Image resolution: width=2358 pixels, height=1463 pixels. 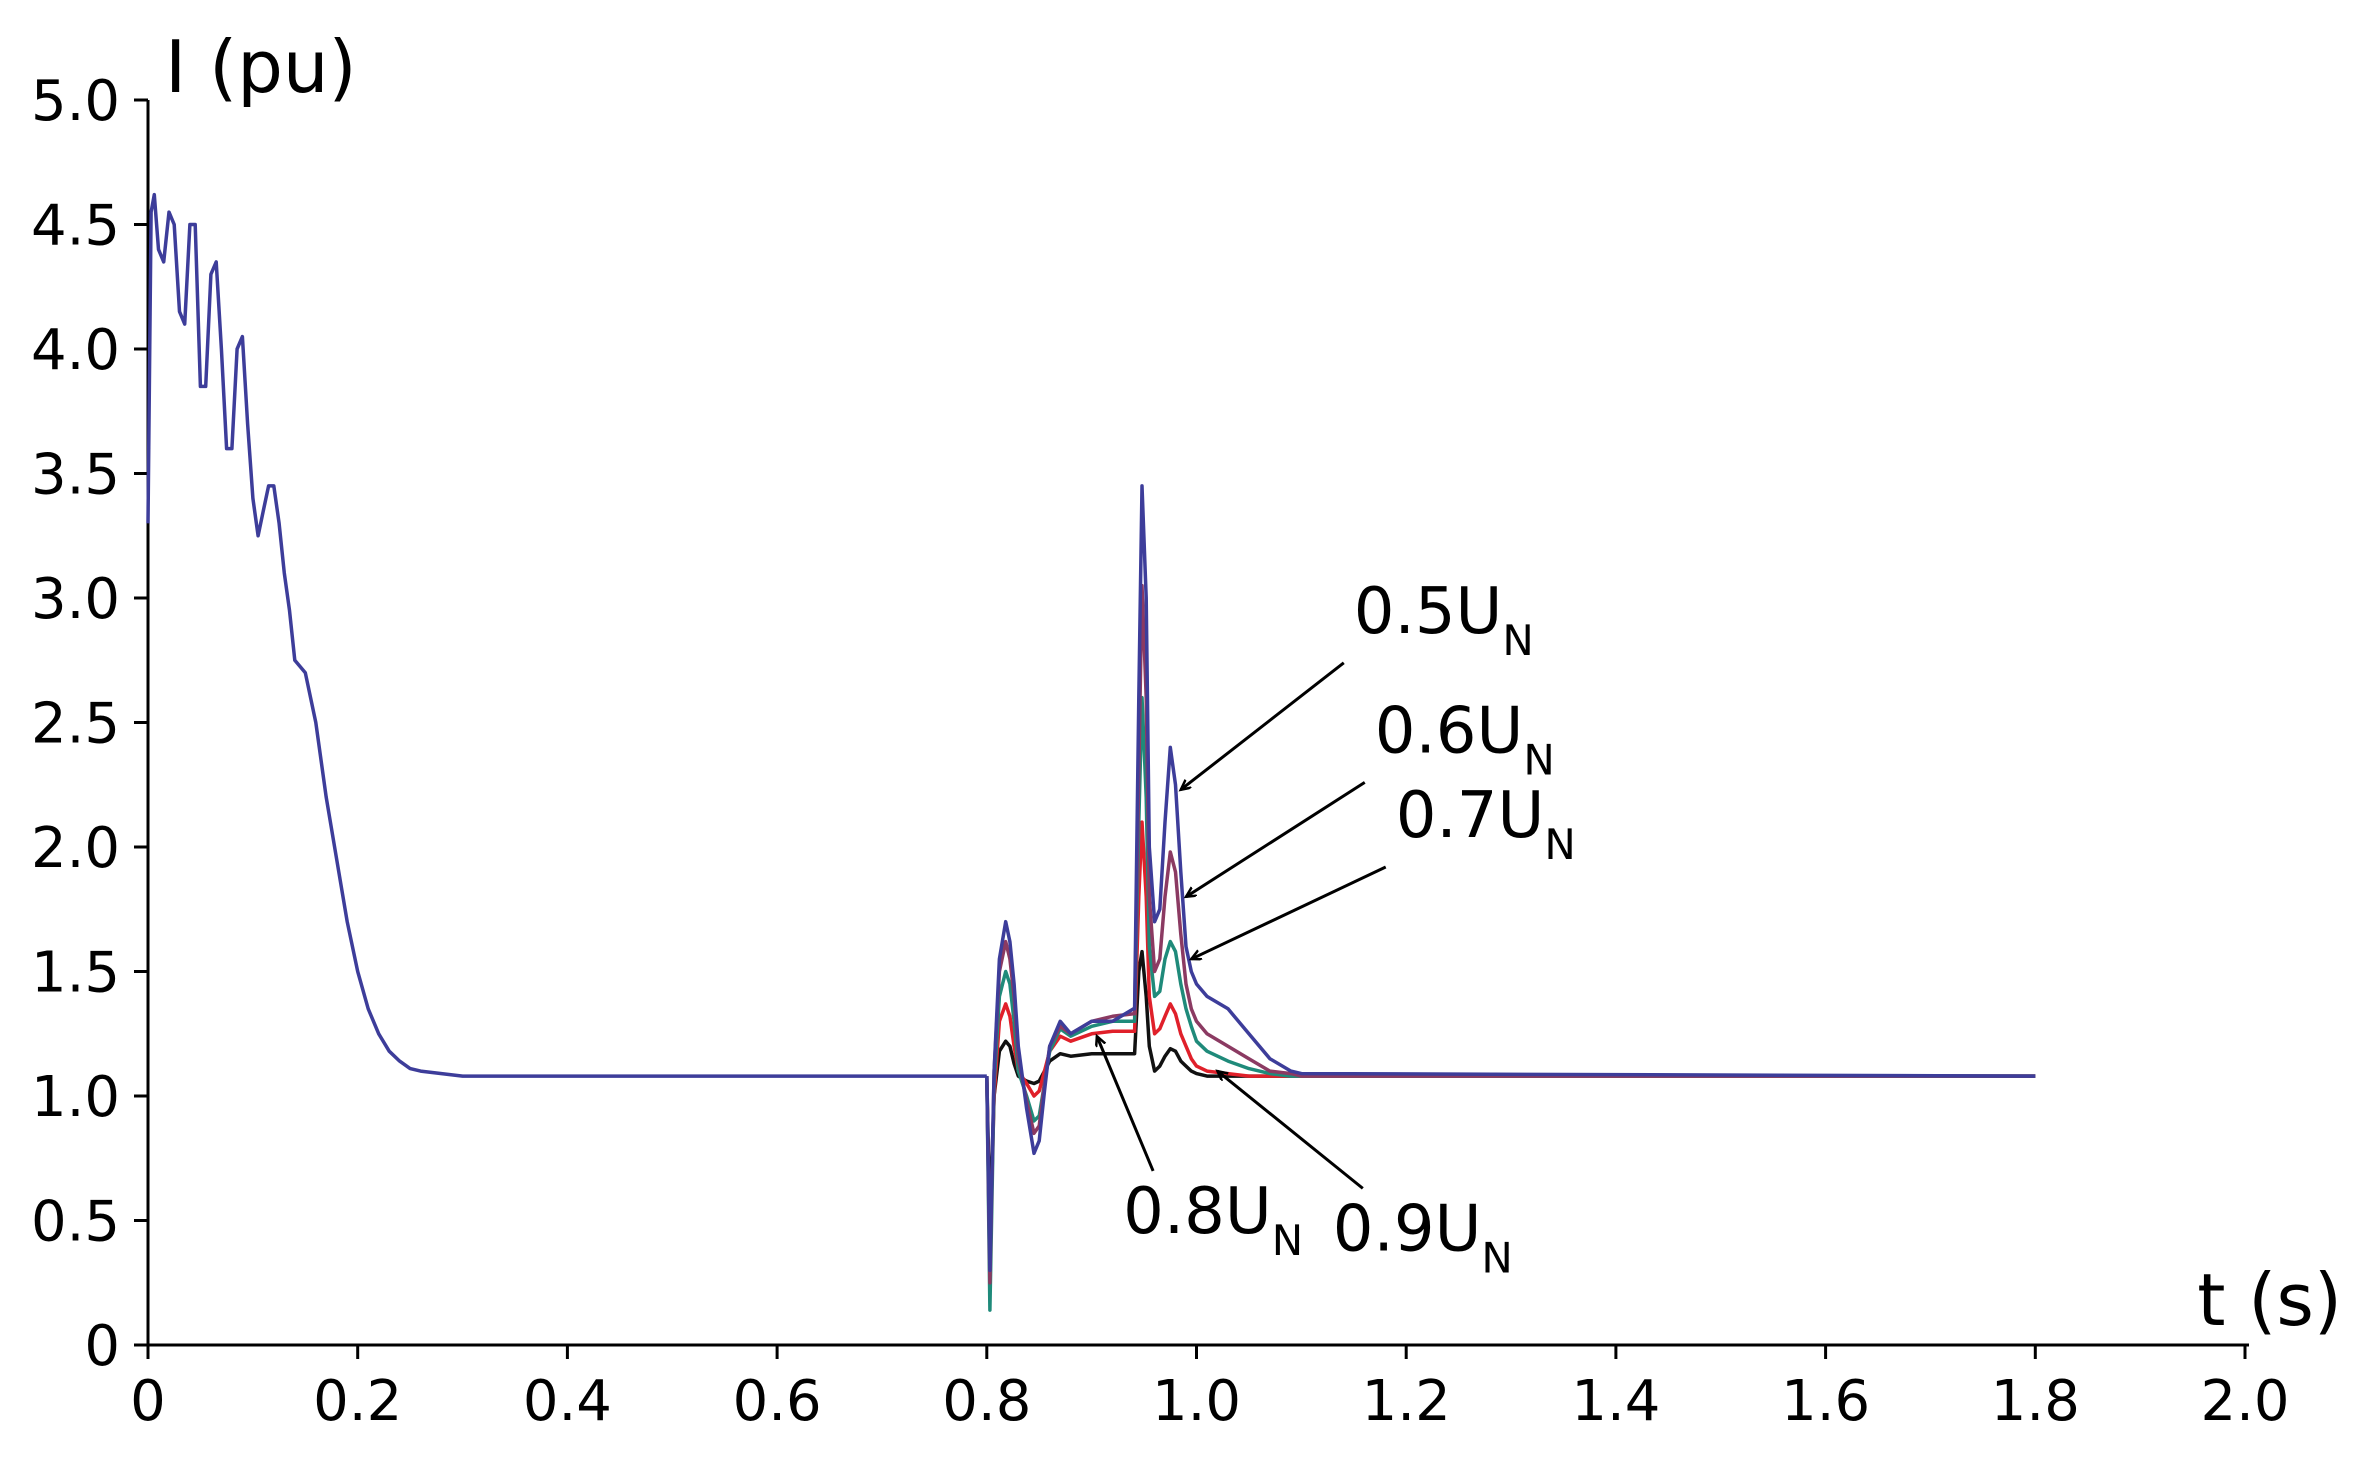 I want to click on annotation-label: 0.6UN, so click(x=1465, y=739).